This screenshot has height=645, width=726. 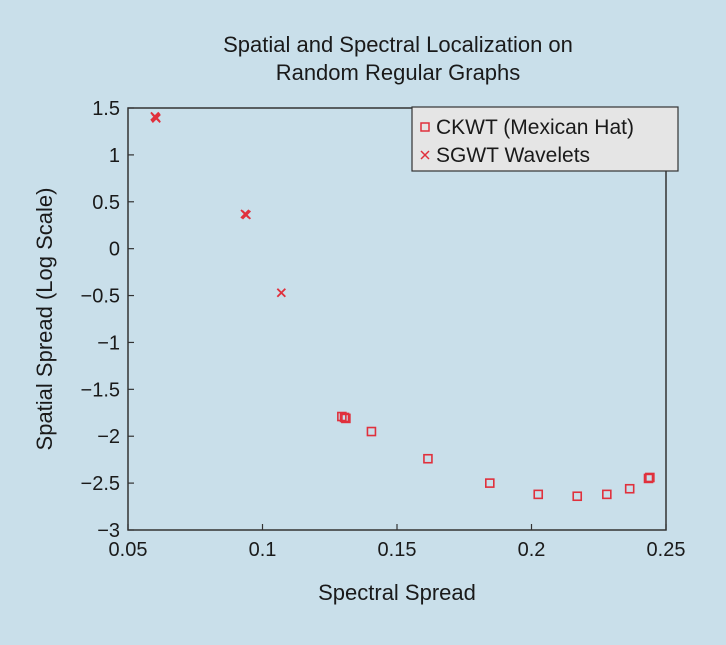 What do you see at coordinates (263, 550) in the screenshot?
I see `x-tick-label: 0.1` at bounding box center [263, 550].